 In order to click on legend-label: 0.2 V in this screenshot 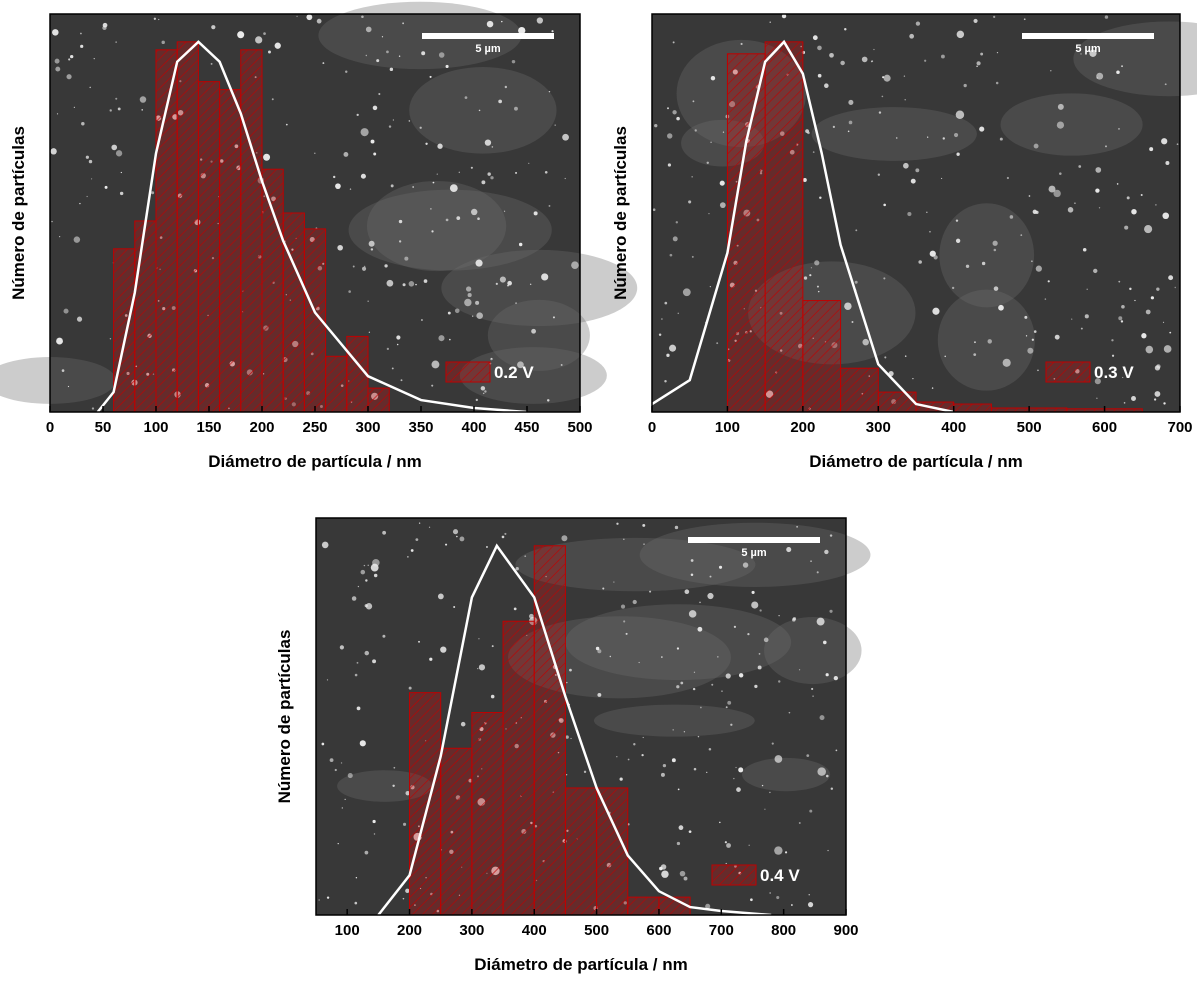, I will do `click(514, 372)`.